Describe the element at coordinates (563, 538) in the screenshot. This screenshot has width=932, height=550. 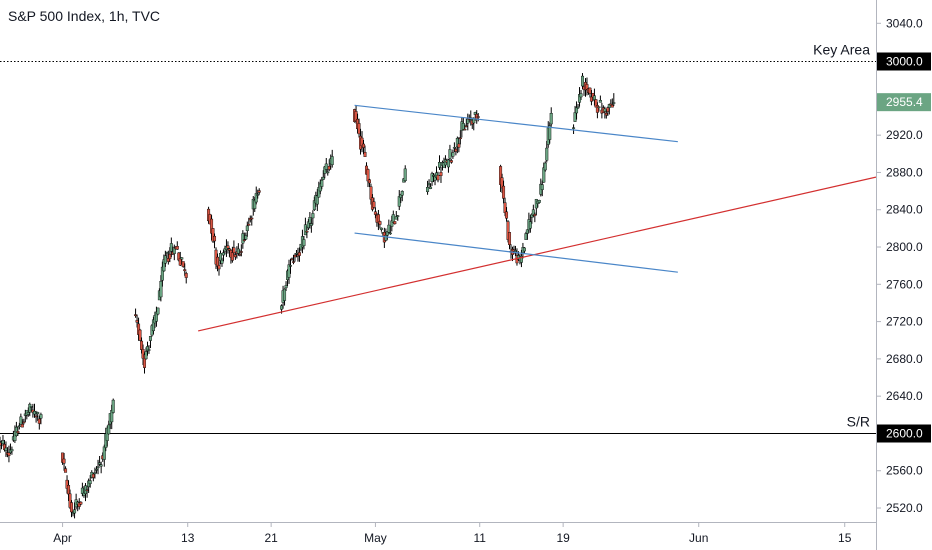
I see `x-tick-label: 19` at that location.